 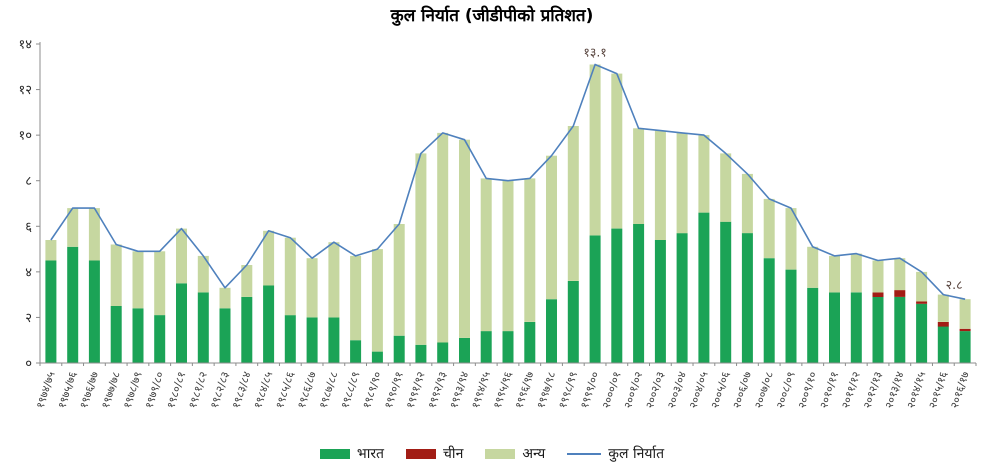 What do you see at coordinates (807, 390) in the screenshot?
I see `x-tick-label: २००९/१०` at bounding box center [807, 390].